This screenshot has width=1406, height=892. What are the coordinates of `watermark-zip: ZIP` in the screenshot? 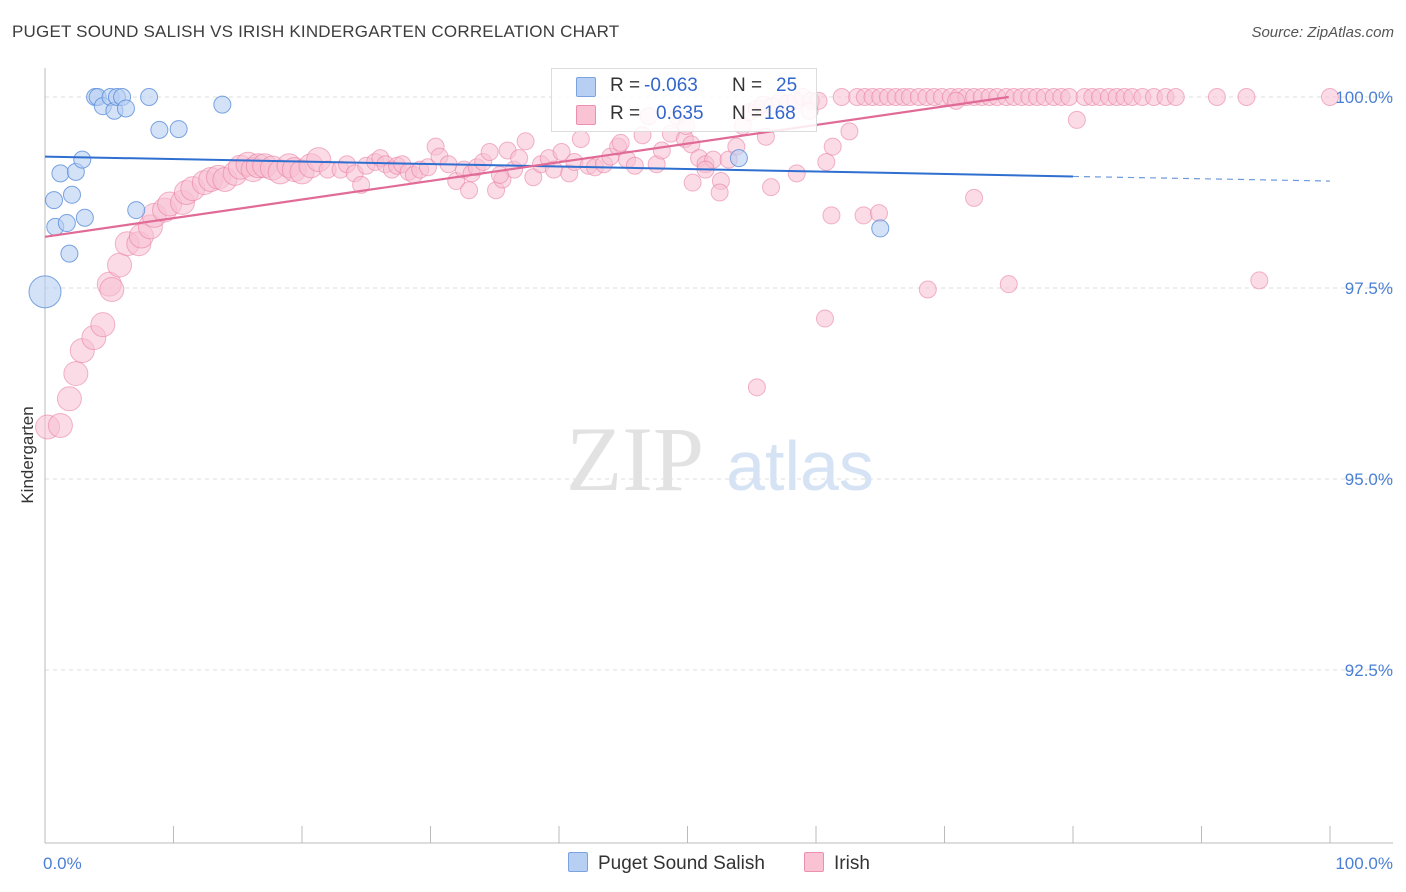 It's located at (635, 459).